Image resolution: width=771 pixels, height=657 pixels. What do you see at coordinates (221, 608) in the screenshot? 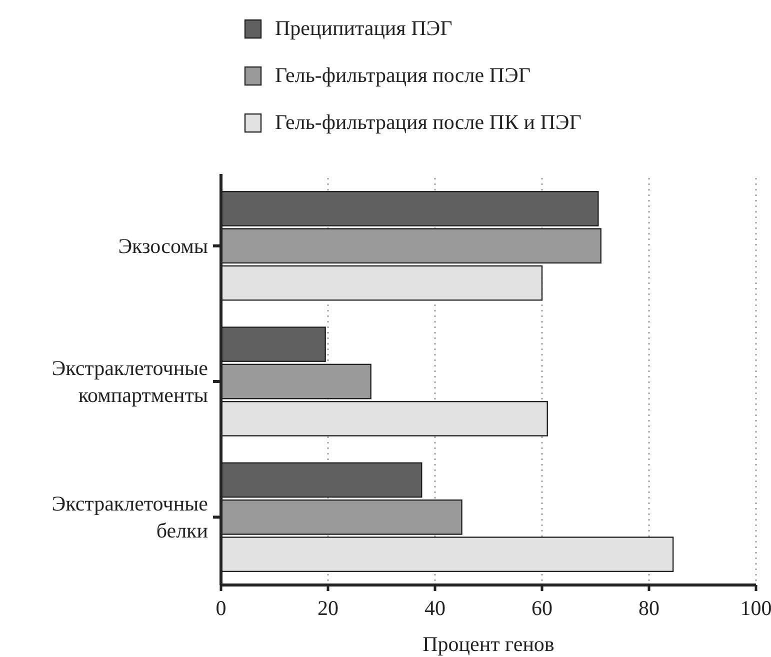
I see `x-tick-label: 0` at bounding box center [221, 608].